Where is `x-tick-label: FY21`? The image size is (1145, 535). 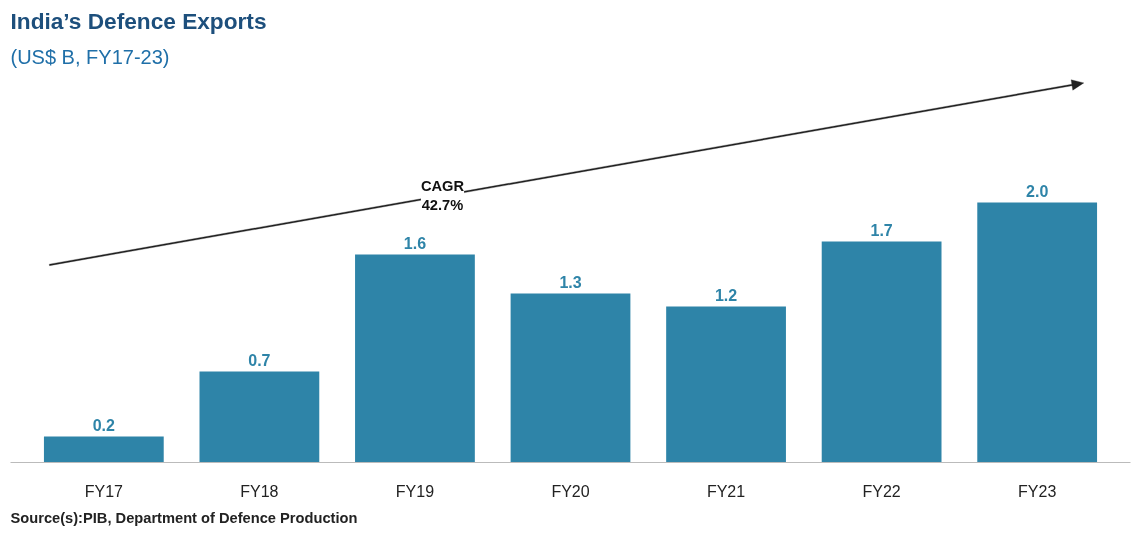 x-tick-label: FY21 is located at coordinates (726, 491).